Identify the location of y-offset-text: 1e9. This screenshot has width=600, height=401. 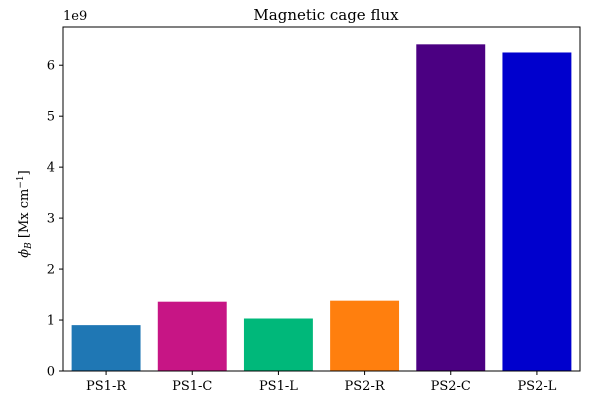
(75, 16).